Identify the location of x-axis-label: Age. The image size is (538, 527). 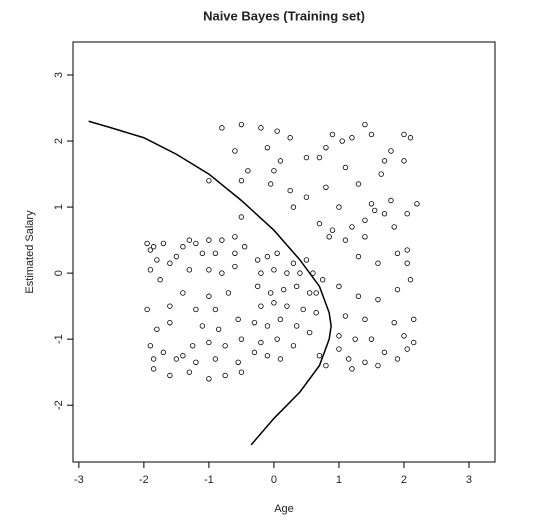
(284, 509).